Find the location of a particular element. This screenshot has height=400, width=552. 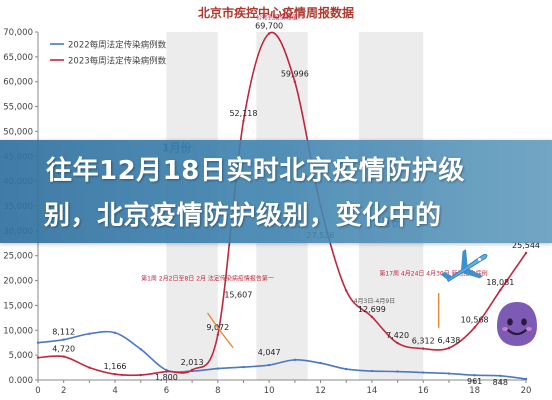

data-label-17: 18,081 is located at coordinates (500, 282).